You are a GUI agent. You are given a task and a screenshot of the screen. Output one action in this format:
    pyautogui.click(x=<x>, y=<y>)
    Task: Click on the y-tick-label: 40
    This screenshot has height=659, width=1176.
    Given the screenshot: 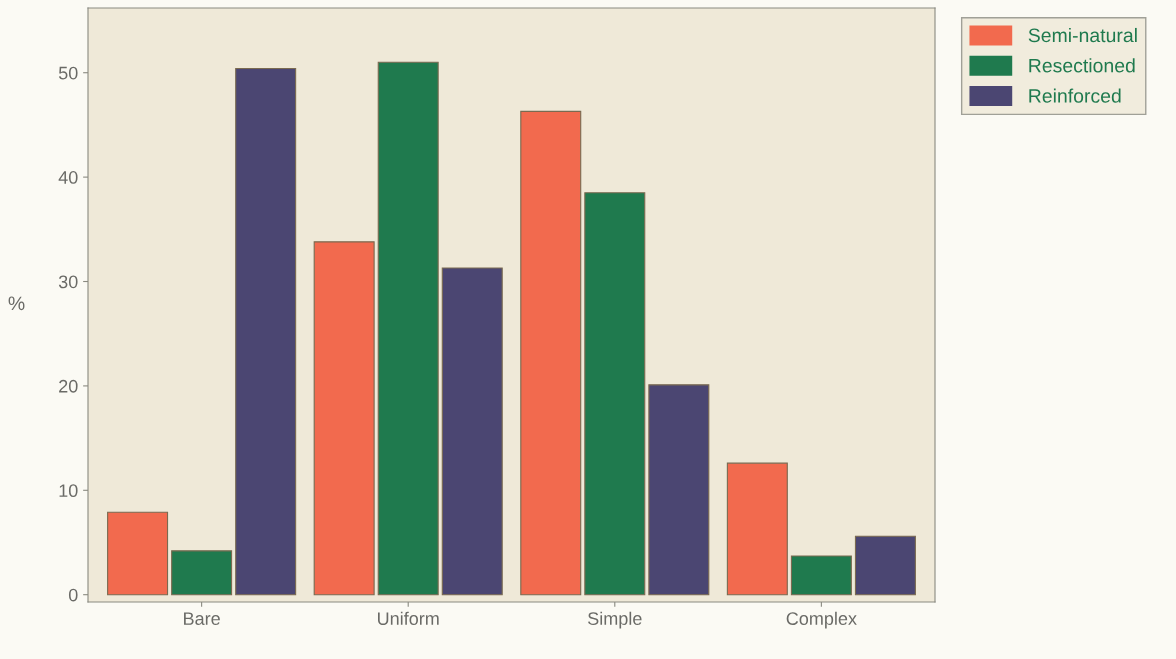 What is the action you would take?
    pyautogui.click(x=68, y=177)
    